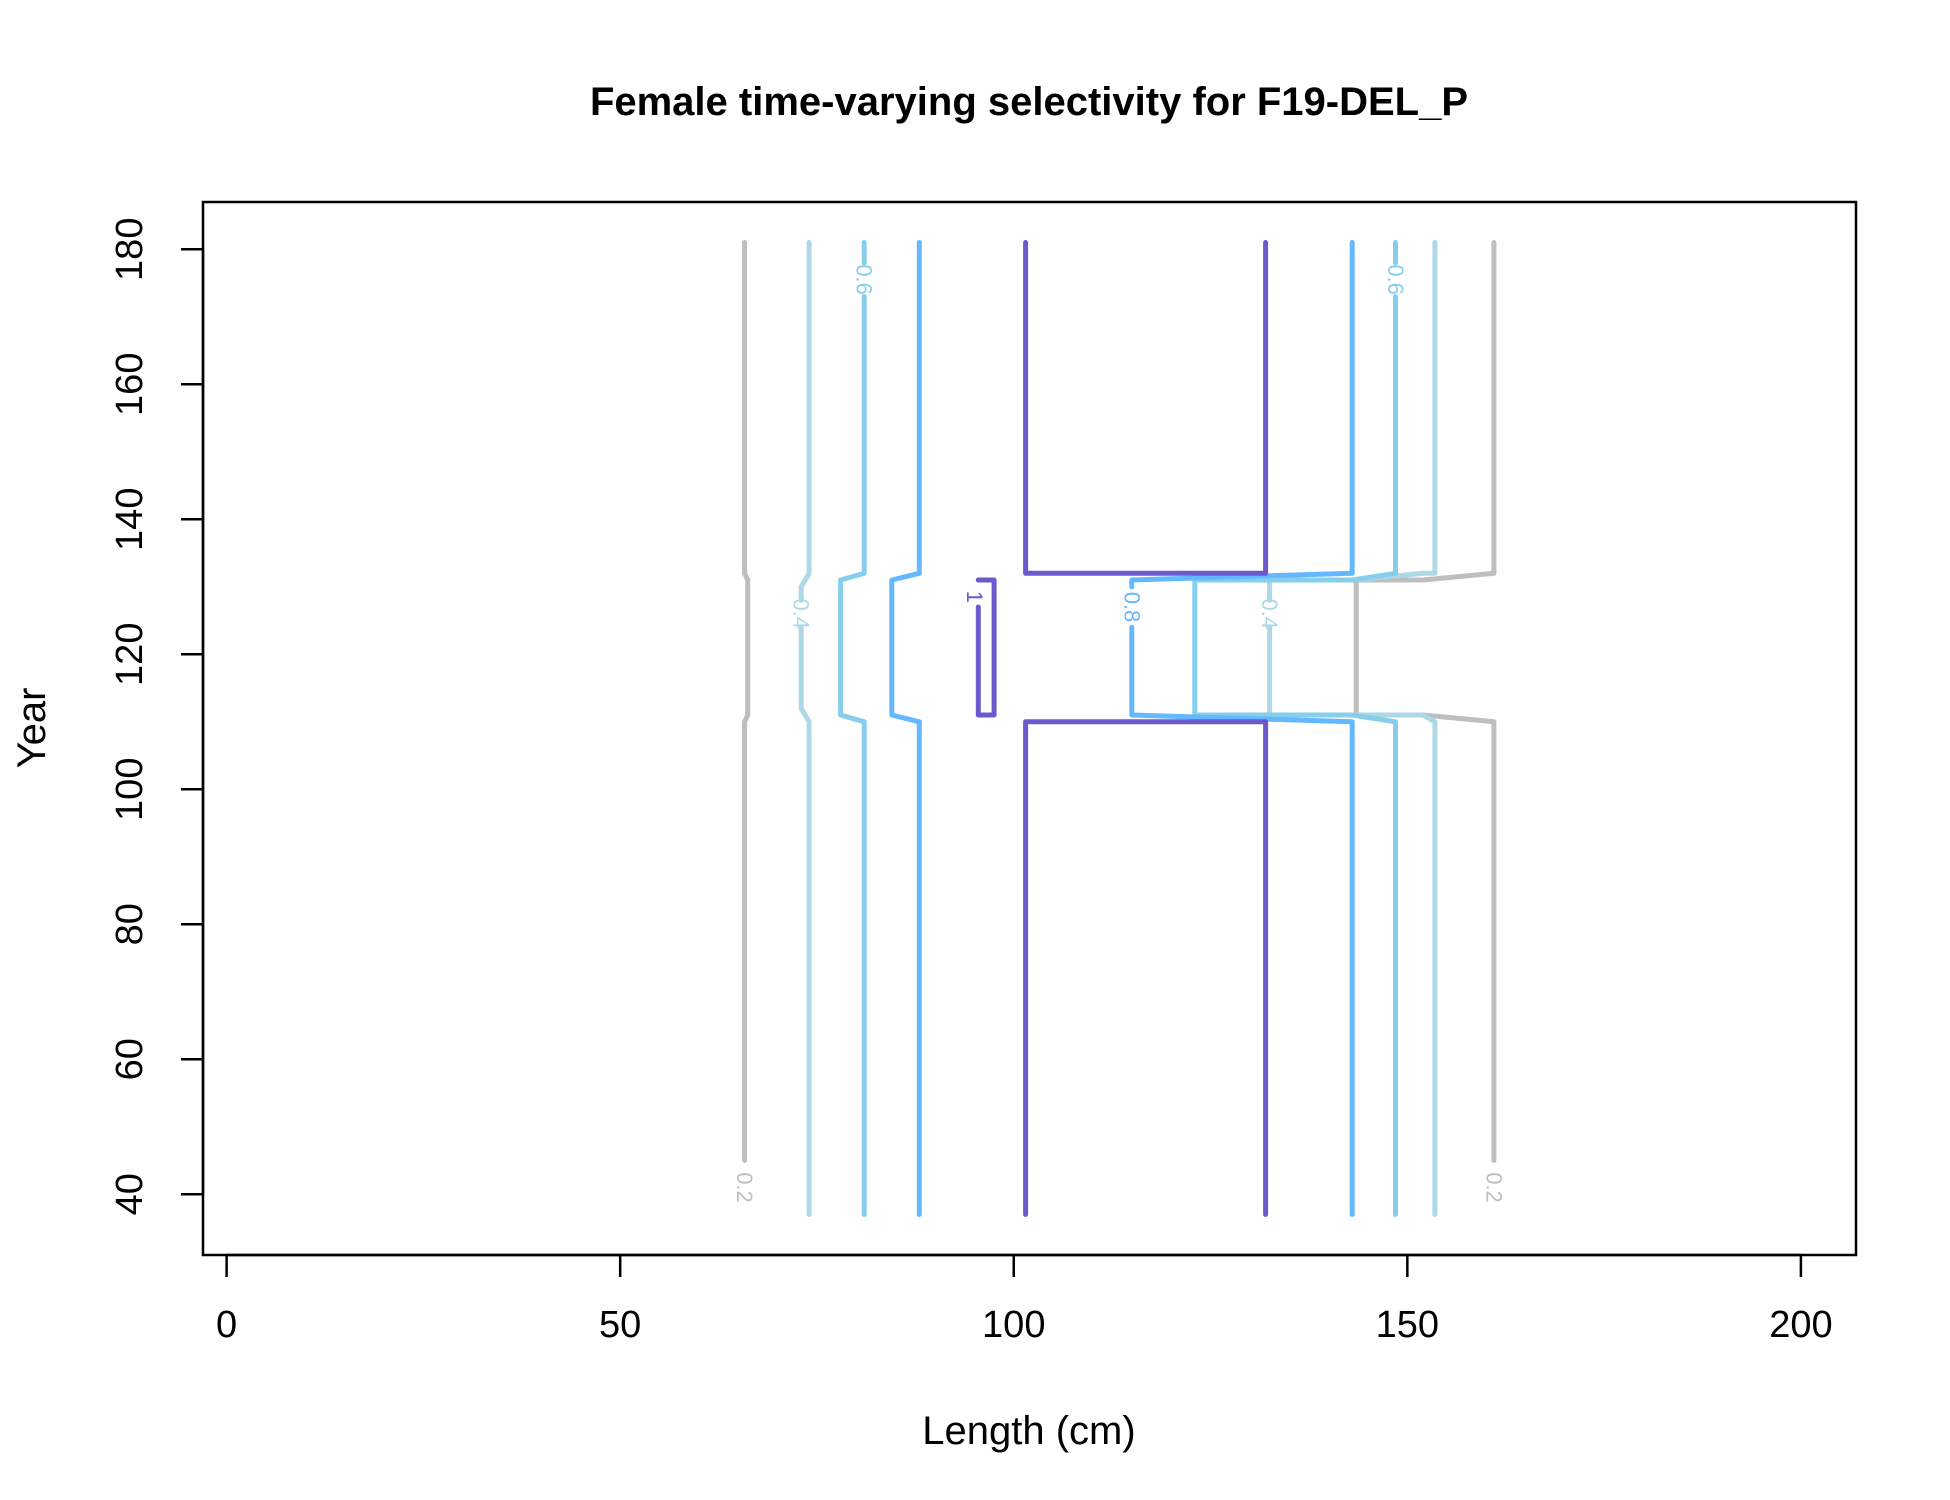 This screenshot has width=1950, height=1500. I want to click on contour-label-3-2: 0.8, so click(1131, 607).